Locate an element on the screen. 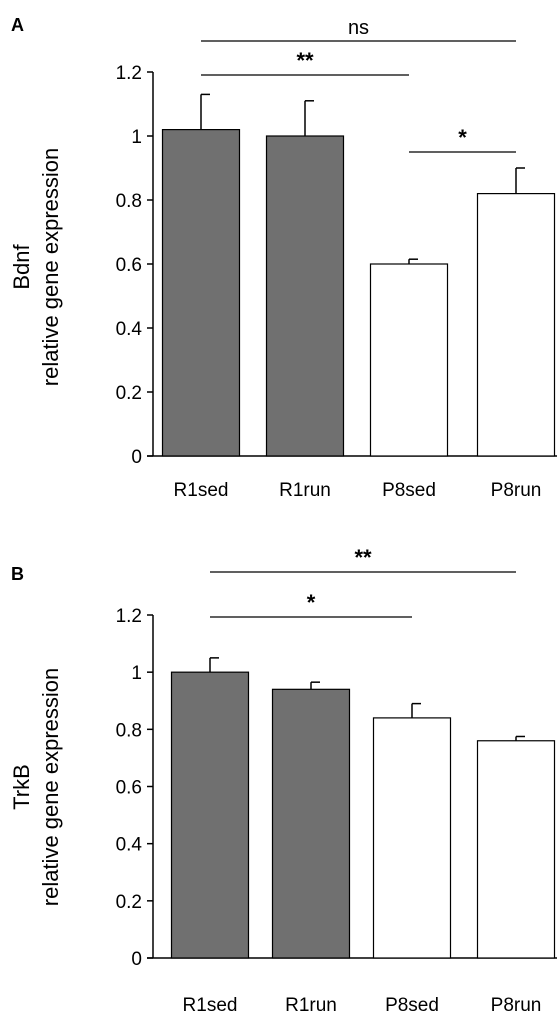  panel-a-y-tick-label: 1 is located at coordinates (136, 137).